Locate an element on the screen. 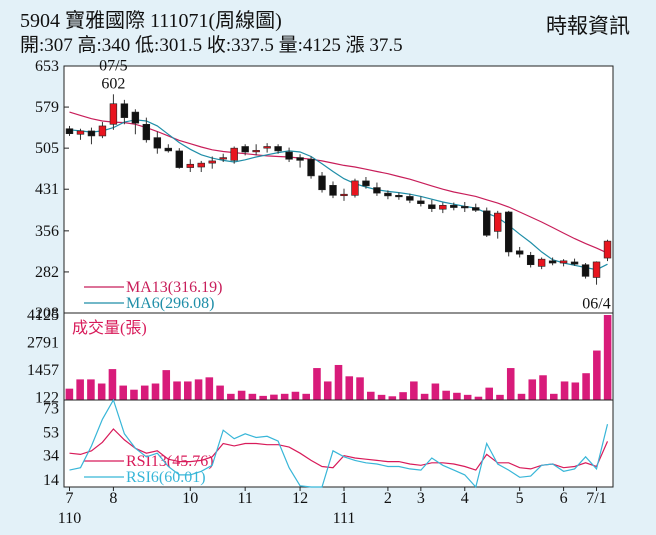  x-tick-label: 11 is located at coordinates (244, 498).